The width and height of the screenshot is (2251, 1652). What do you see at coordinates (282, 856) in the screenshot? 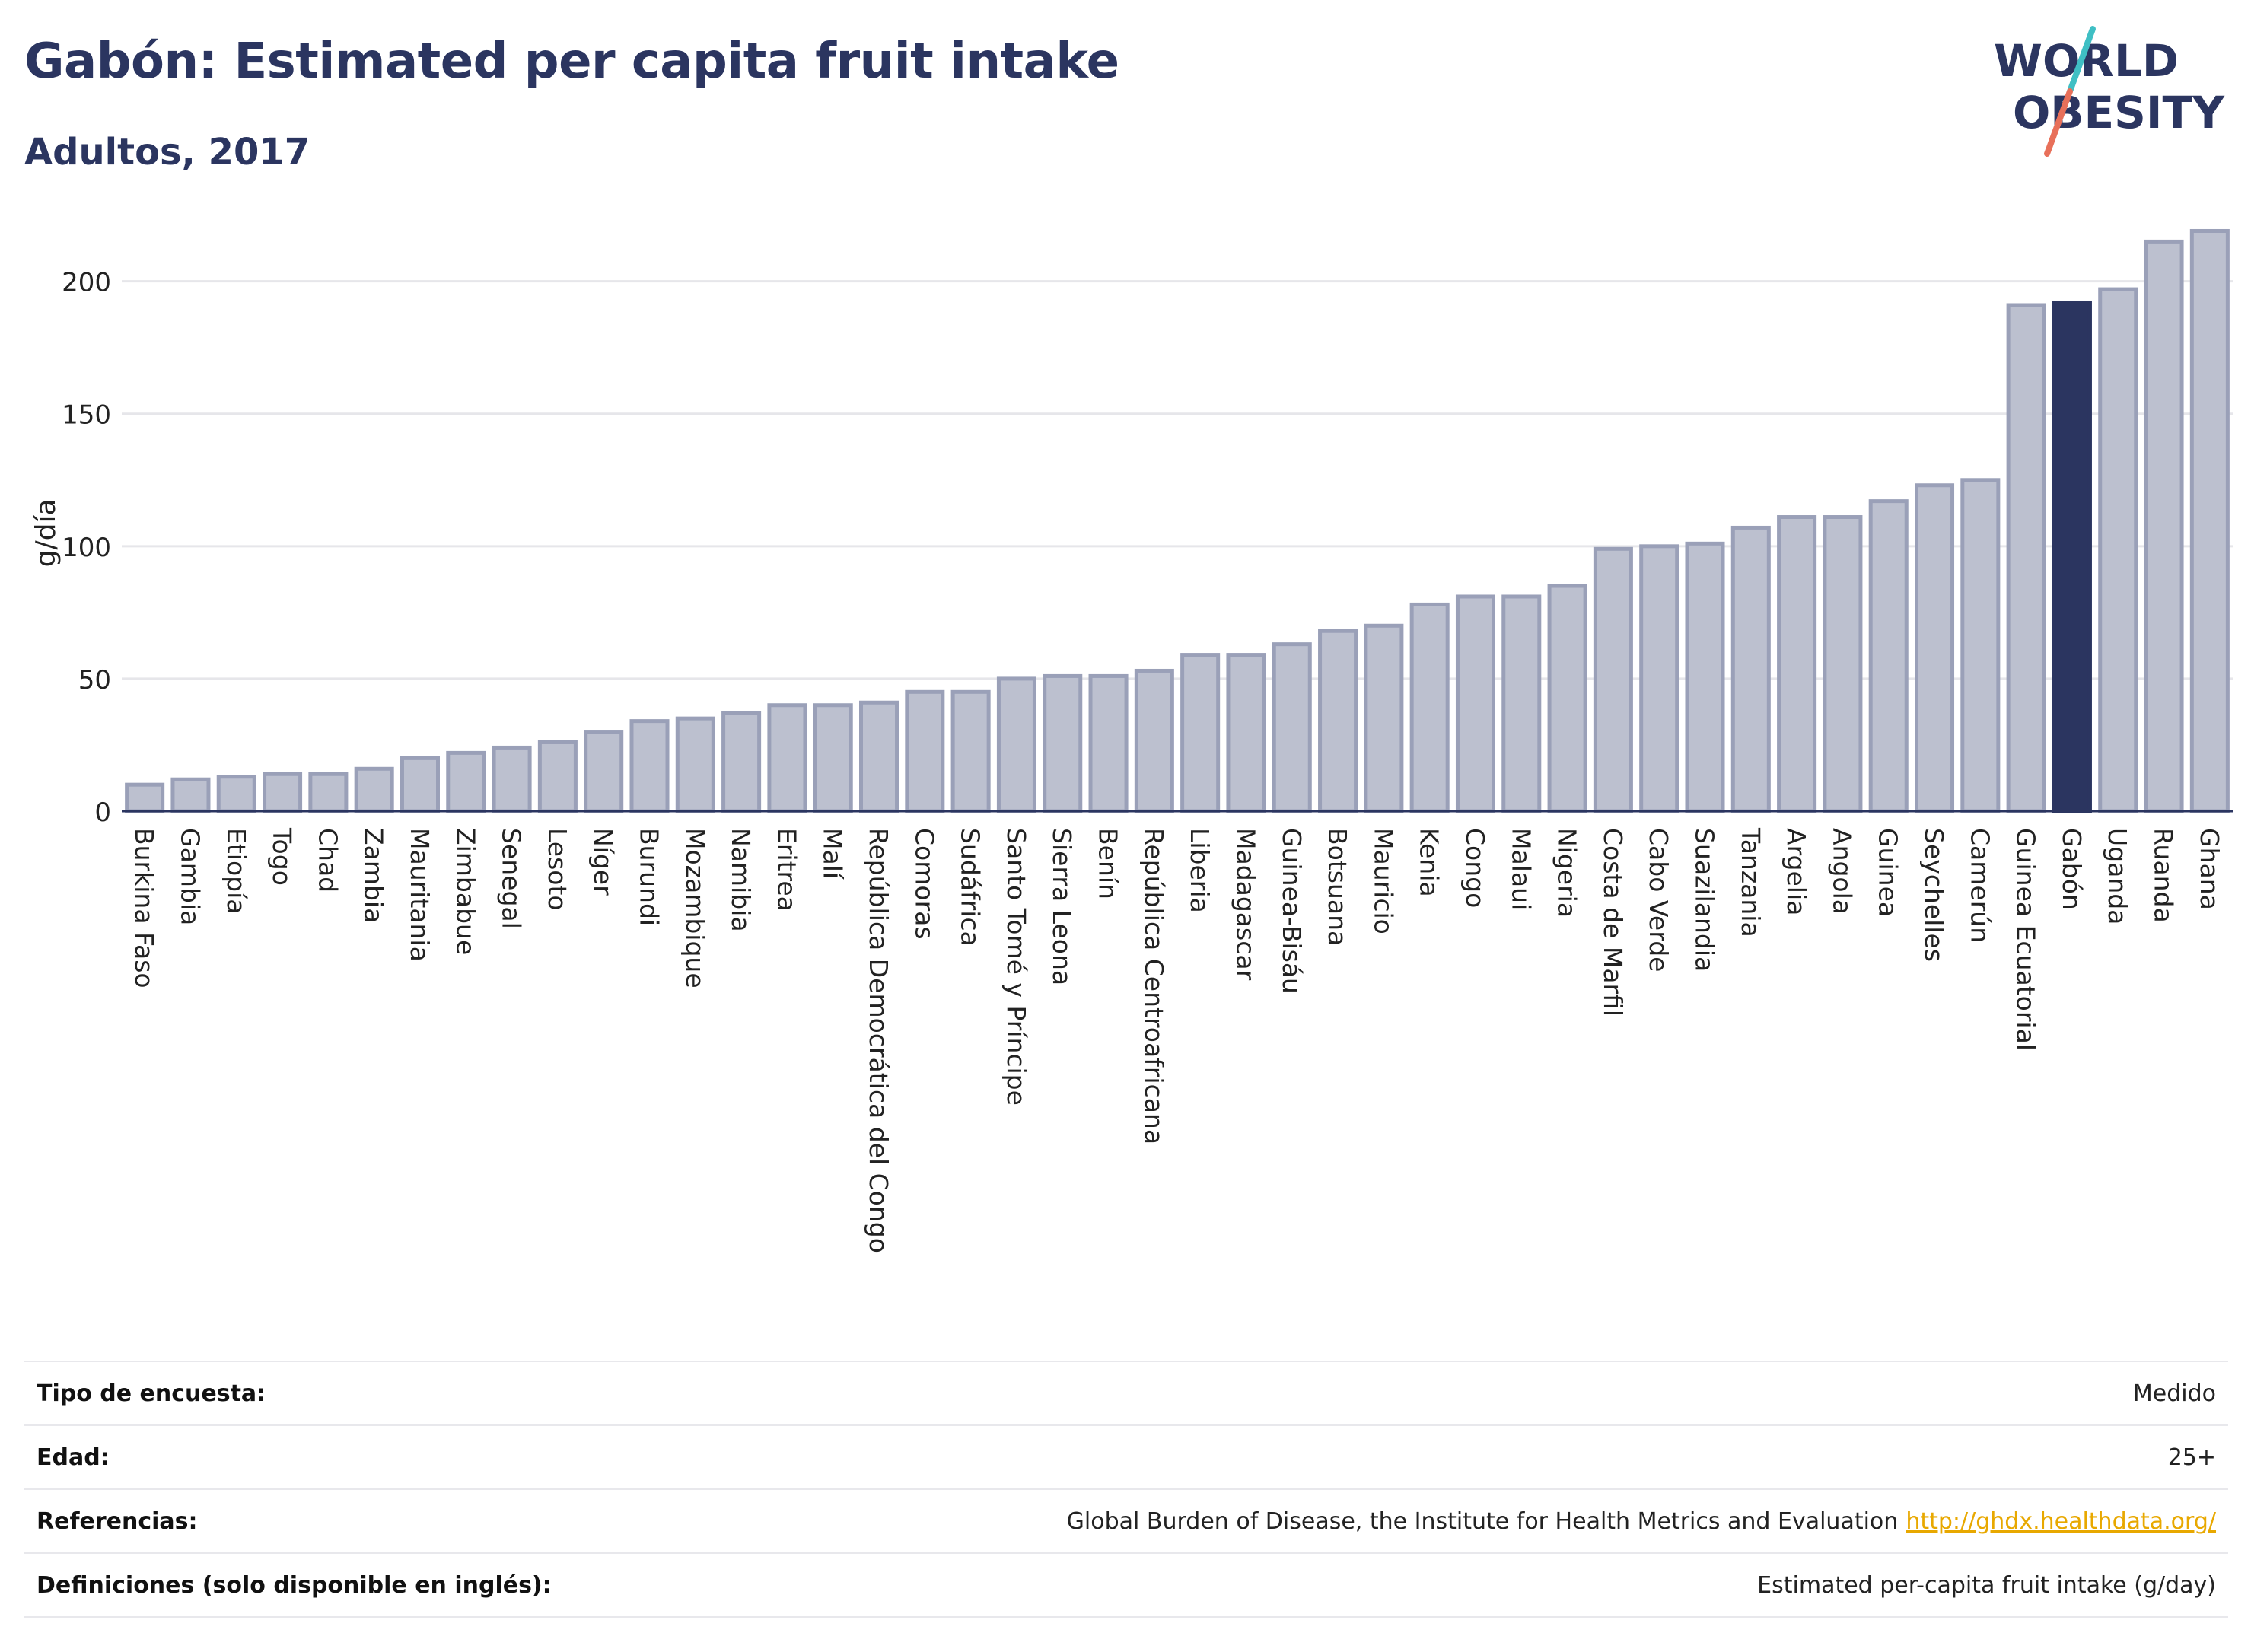
I see `x-tick-label-4: Togo` at bounding box center [282, 856].